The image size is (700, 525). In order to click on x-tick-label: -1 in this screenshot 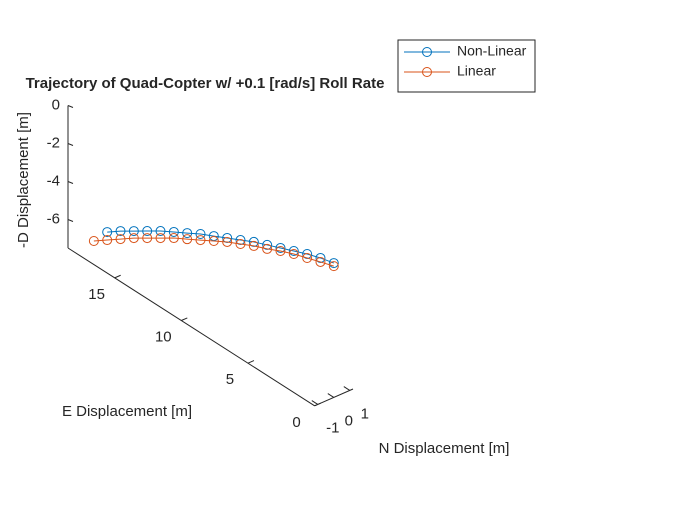, I will do `click(332, 427)`.